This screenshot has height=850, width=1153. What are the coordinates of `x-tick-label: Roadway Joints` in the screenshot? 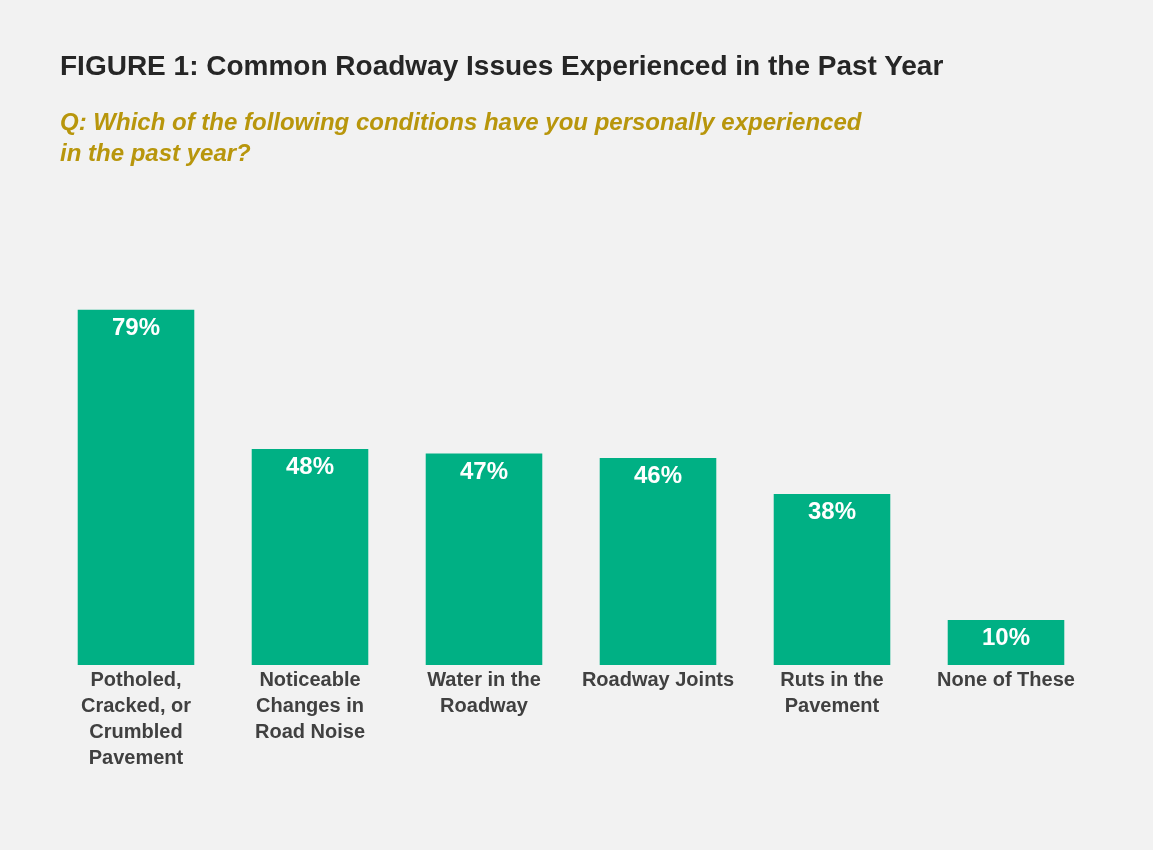 It's located at (658, 679).